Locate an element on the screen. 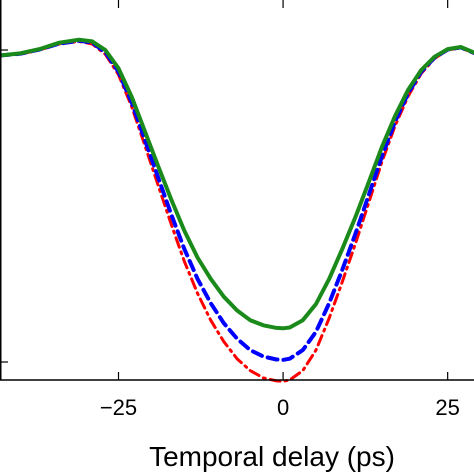 The image size is (474, 474). x-tick-label: 0 is located at coordinates (283, 407).